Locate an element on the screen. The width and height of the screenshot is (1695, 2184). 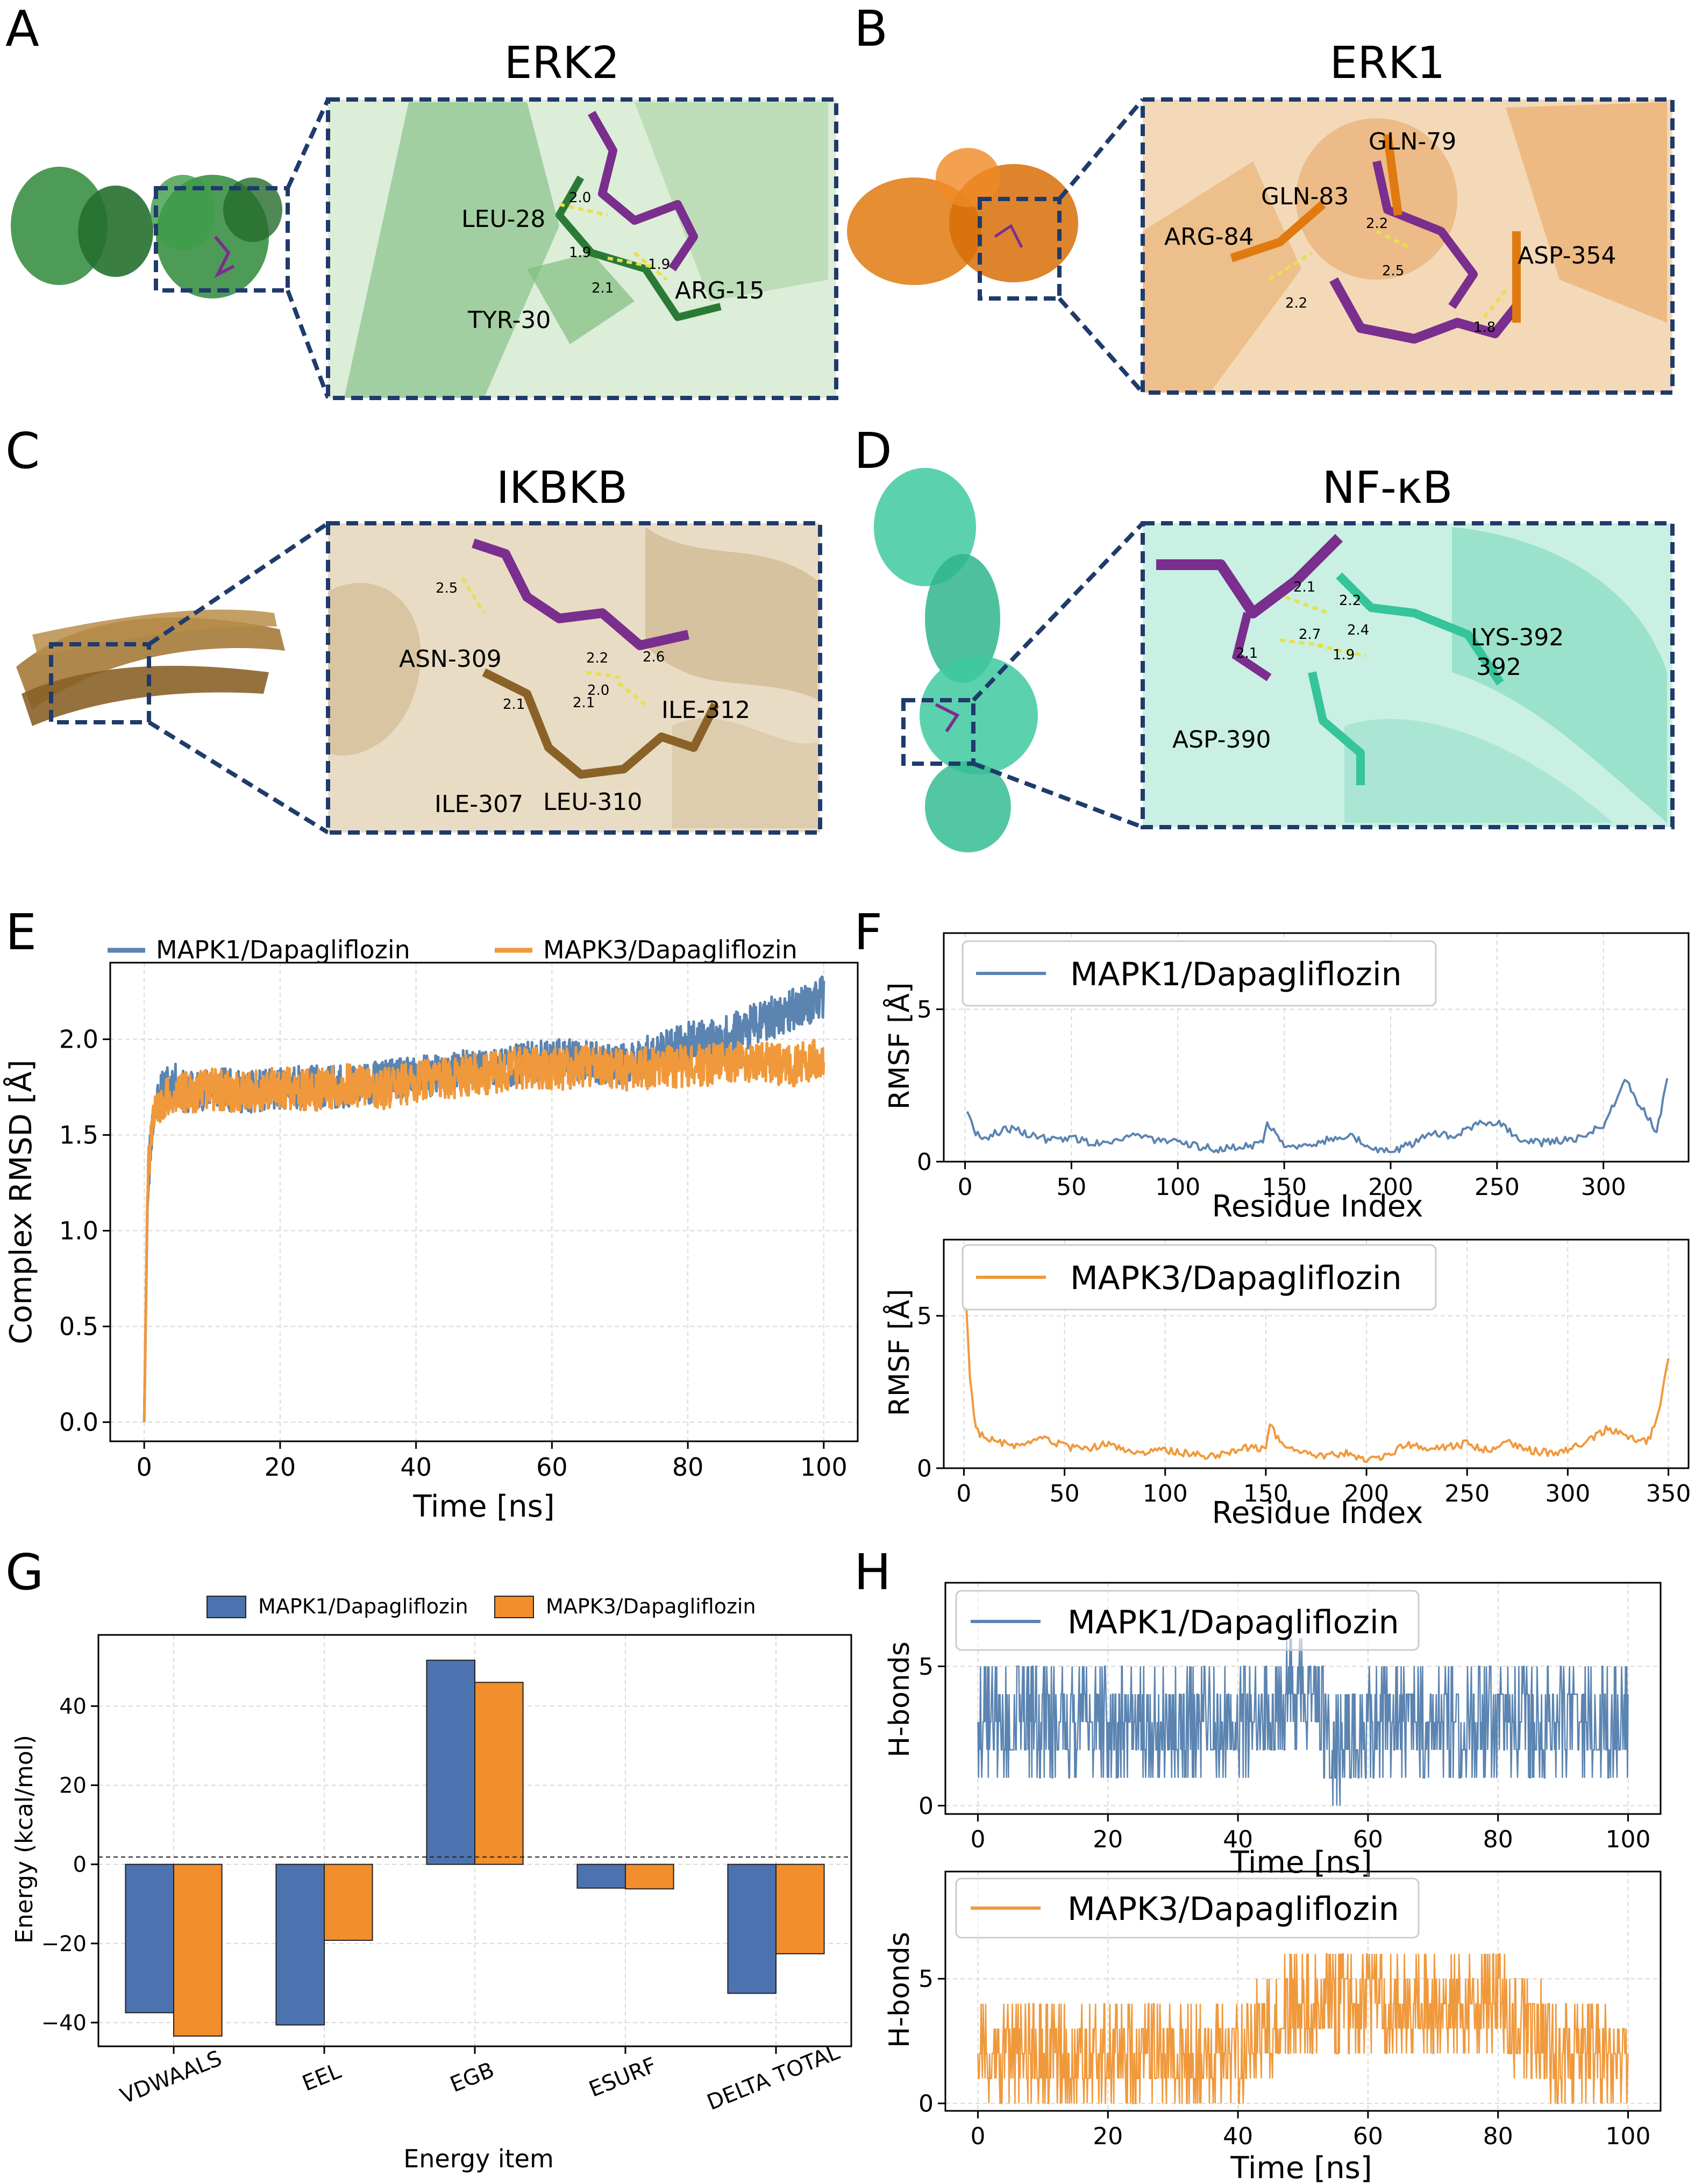
rmsd-ticks: 0 20 40 60 80 100 0.0 0.5 1.0 1.5 2.0 is located at coordinates (454, 1253).